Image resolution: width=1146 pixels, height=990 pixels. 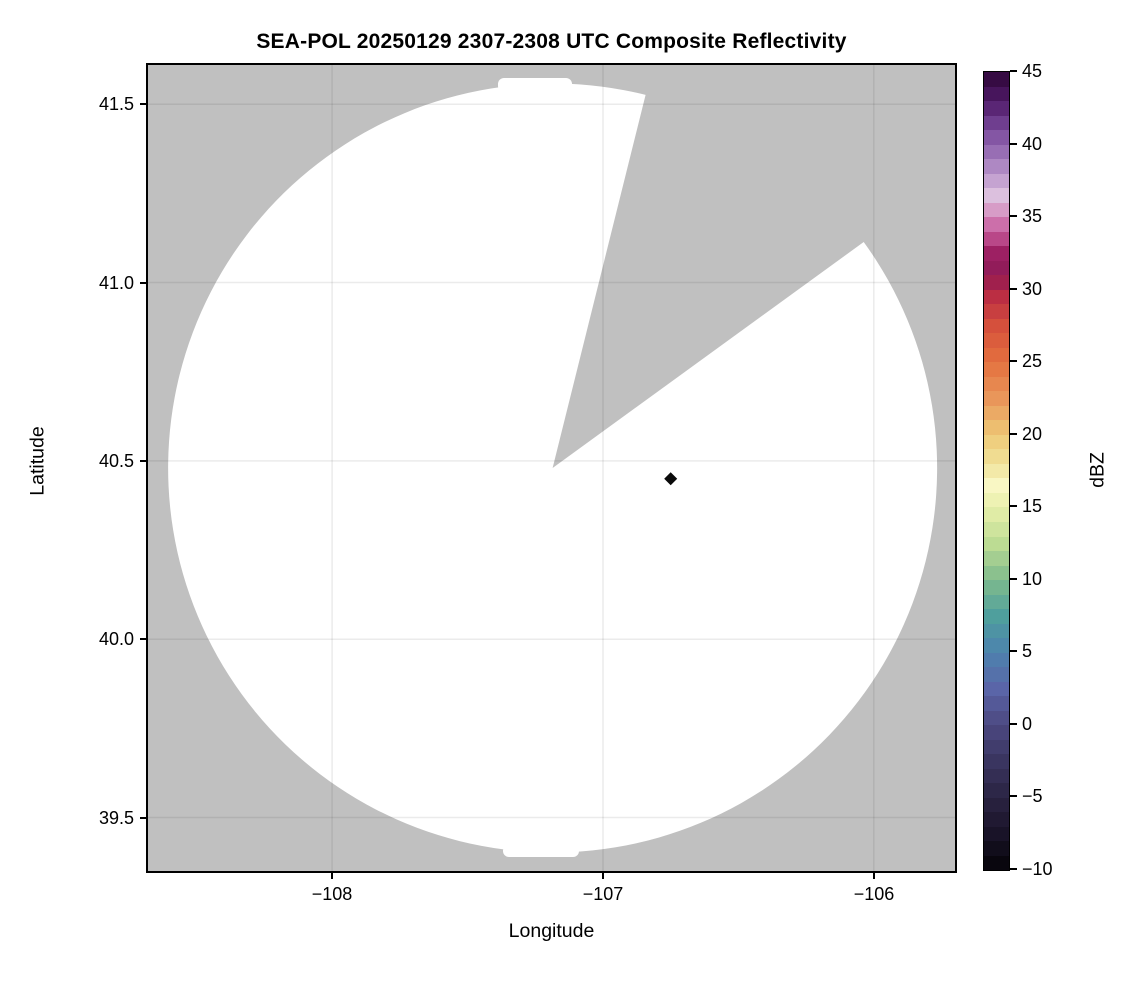 What do you see at coordinates (116, 639) in the screenshot?
I see `y-tick-label: 40.0` at bounding box center [116, 639].